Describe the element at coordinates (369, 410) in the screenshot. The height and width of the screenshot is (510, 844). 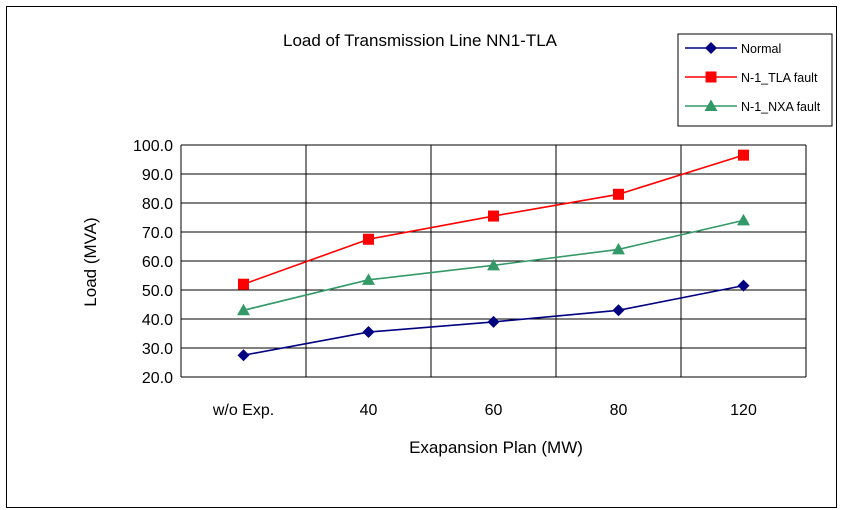
I see `x-tick-label: 40` at that location.